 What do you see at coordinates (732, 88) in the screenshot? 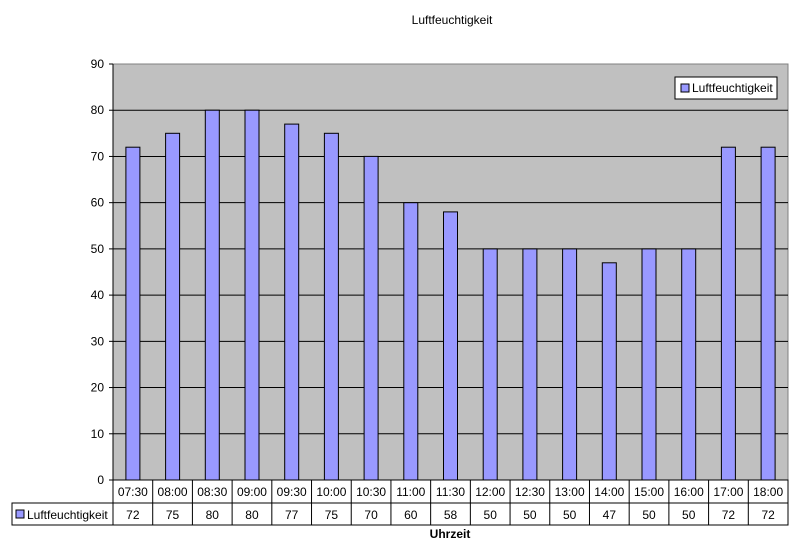
I see `legend-label: Luftfeuchtigkeit` at bounding box center [732, 88].